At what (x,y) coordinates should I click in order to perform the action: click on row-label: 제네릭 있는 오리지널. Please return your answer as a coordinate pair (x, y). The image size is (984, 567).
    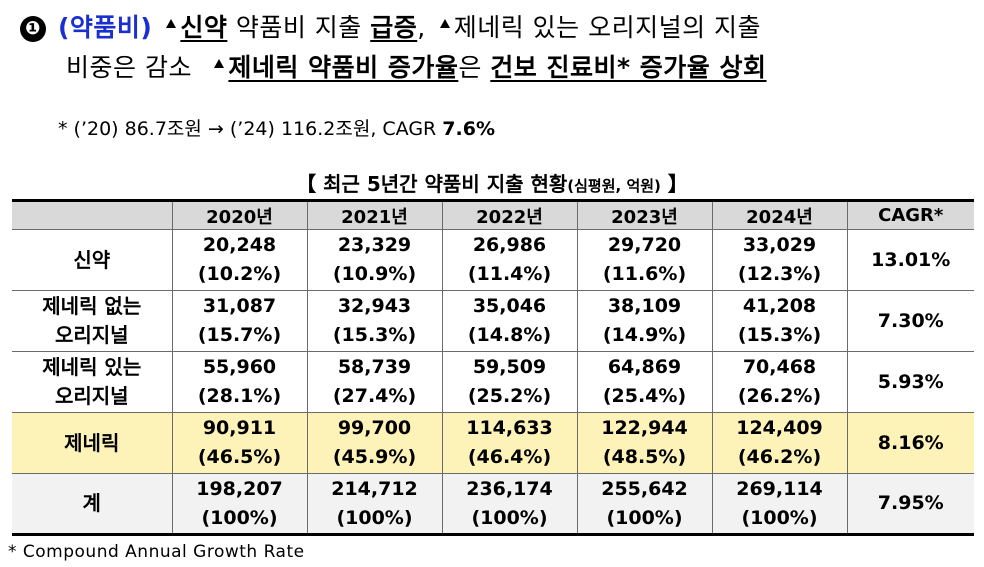
    Looking at the image, I should click on (92, 382).